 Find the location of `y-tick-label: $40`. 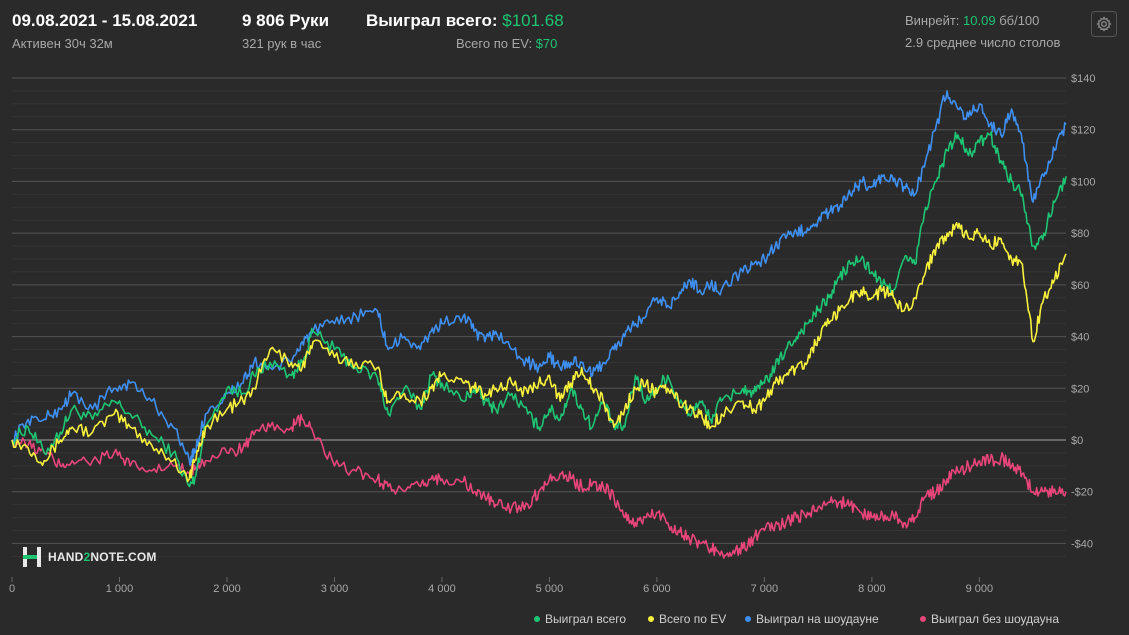

y-tick-label: $40 is located at coordinates (1080, 338).